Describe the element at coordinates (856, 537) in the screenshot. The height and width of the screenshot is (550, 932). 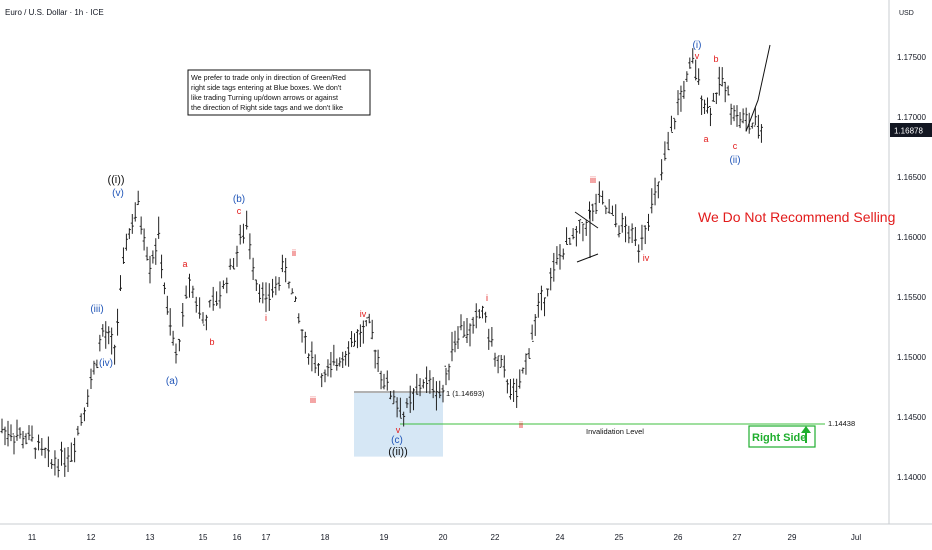
I see `time-tick-label: Jul` at that location.